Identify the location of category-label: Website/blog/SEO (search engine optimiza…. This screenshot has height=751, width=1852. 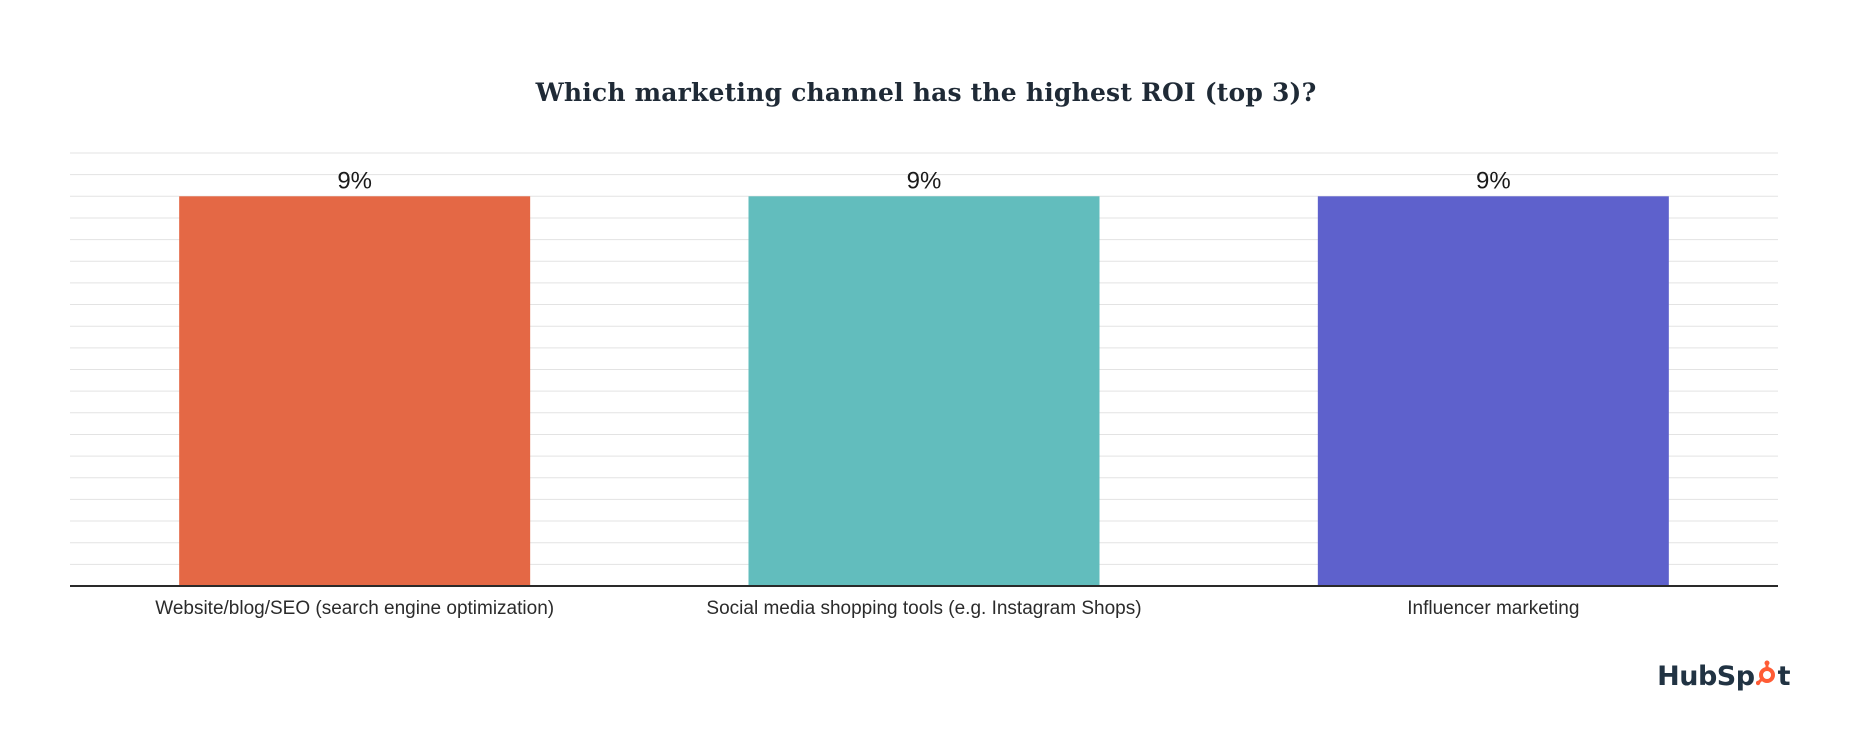
(354, 608).